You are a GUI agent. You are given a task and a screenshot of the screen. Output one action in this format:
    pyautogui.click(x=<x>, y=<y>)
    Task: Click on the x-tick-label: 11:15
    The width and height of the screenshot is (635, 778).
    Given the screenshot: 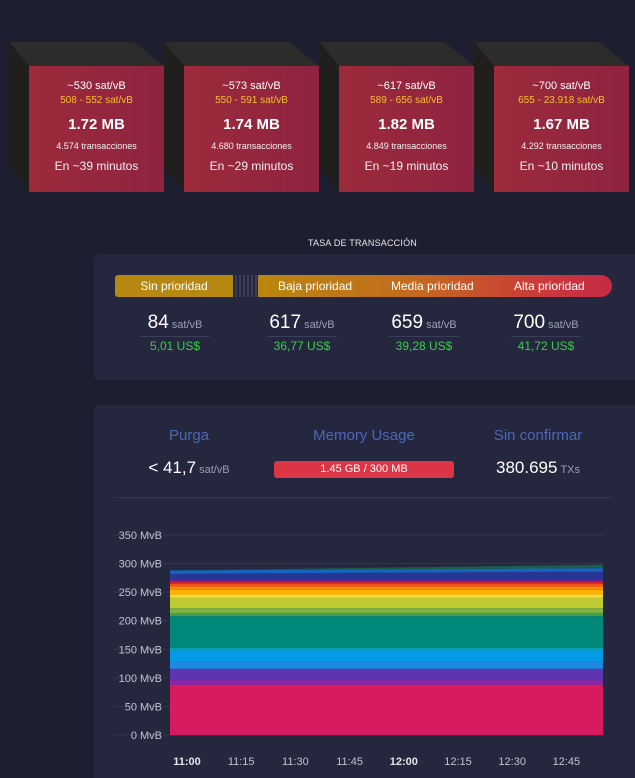 What is the action you would take?
    pyautogui.click(x=241, y=762)
    